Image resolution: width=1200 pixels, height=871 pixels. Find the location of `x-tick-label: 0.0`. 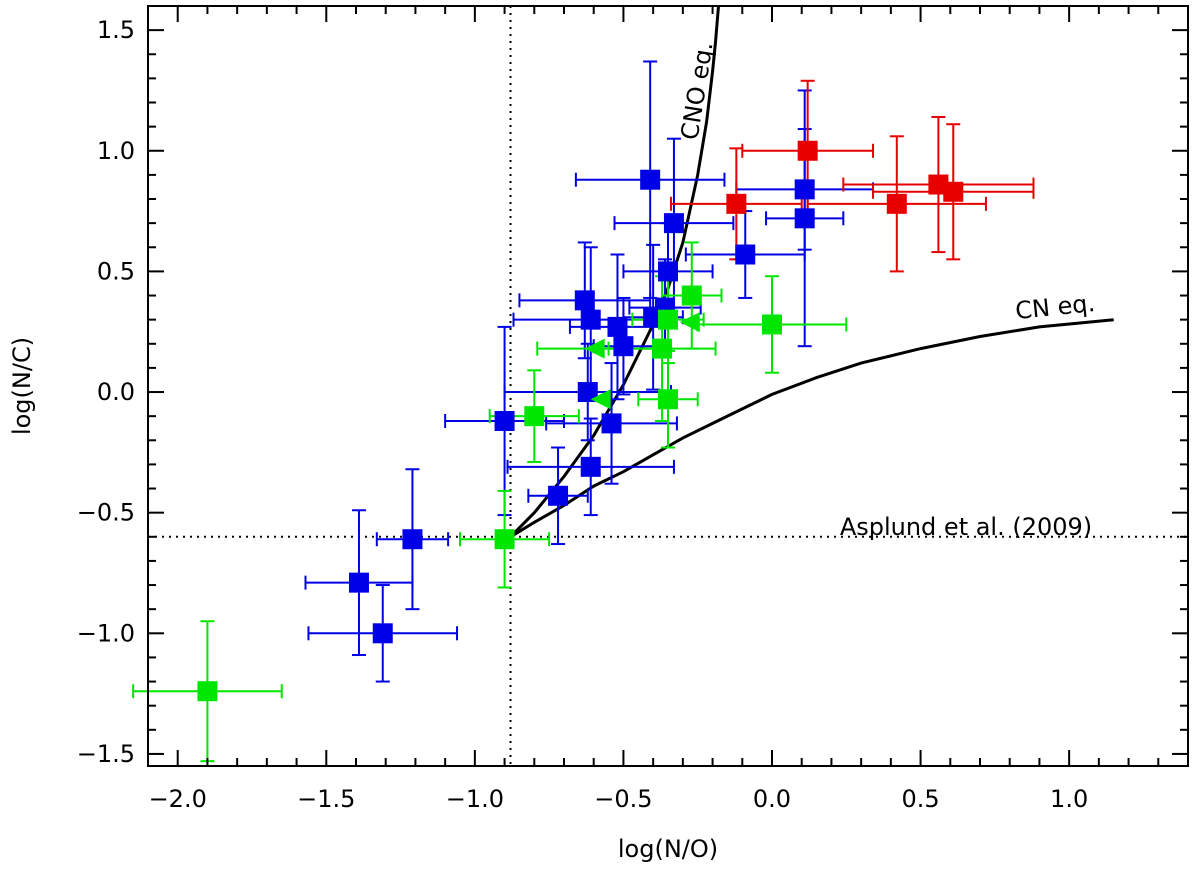

x-tick-label: 0.0 is located at coordinates (772, 799).